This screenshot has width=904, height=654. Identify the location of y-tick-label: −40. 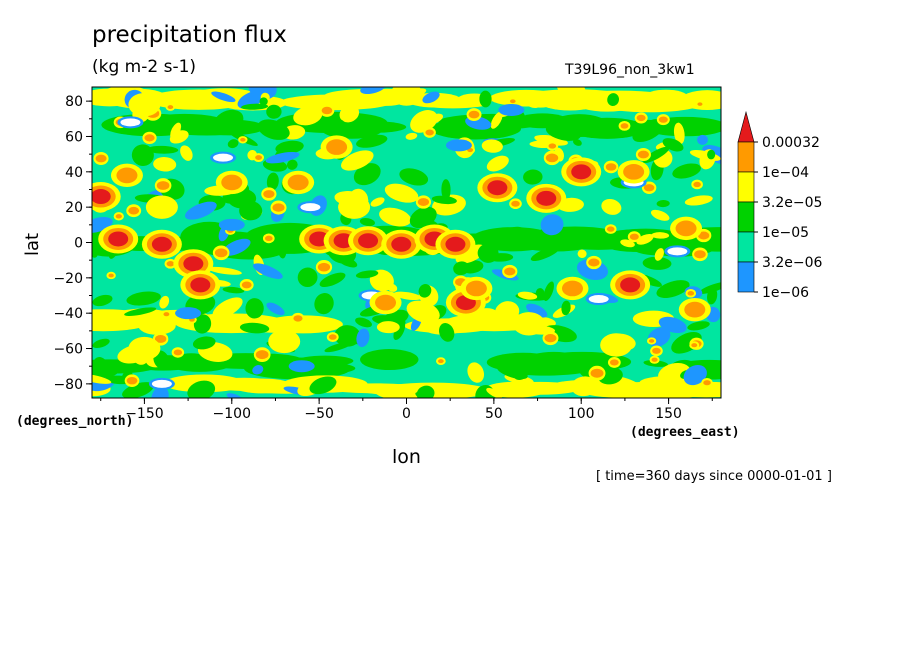
(68, 314).